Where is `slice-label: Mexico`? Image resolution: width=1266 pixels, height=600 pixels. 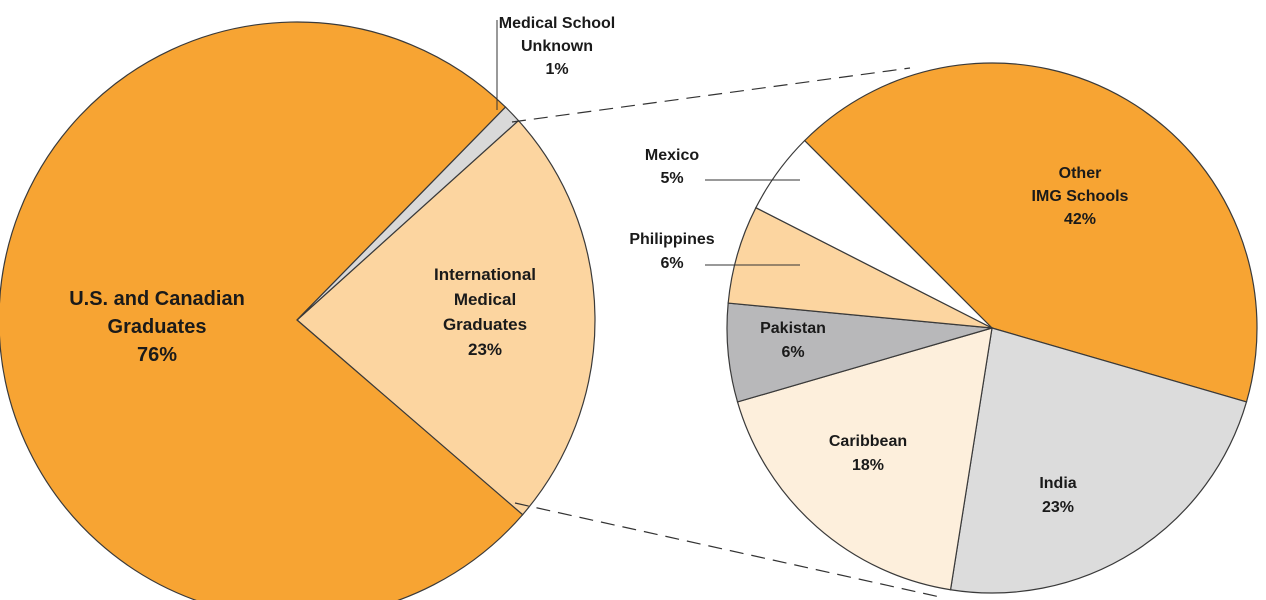
slice-label: Mexico is located at coordinates (672, 155).